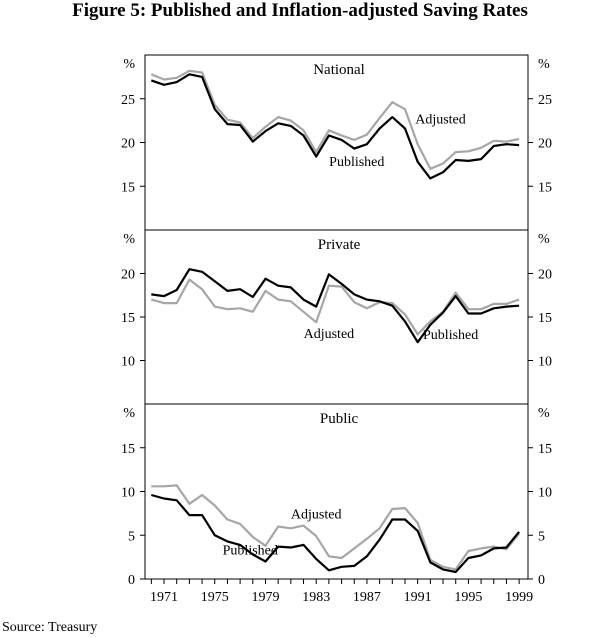 This screenshot has width=600, height=638. I want to click on x-tick-label: 1983, so click(316, 597).